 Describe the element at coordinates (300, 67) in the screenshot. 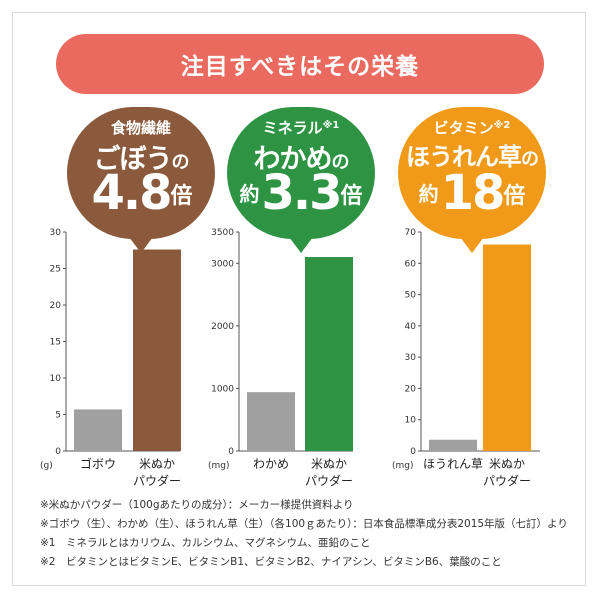

I see `page-title: 注目すべきはその栄養` at that location.